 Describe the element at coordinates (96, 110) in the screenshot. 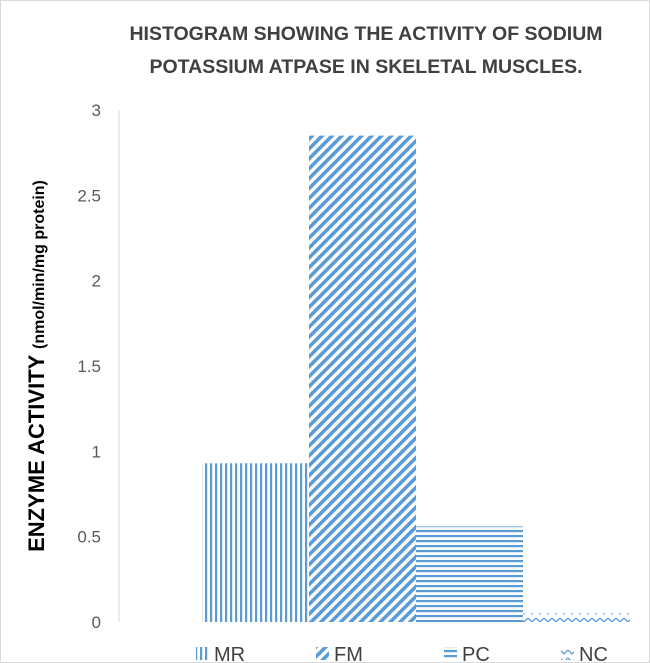

I see `y-tick-label: 3` at that location.